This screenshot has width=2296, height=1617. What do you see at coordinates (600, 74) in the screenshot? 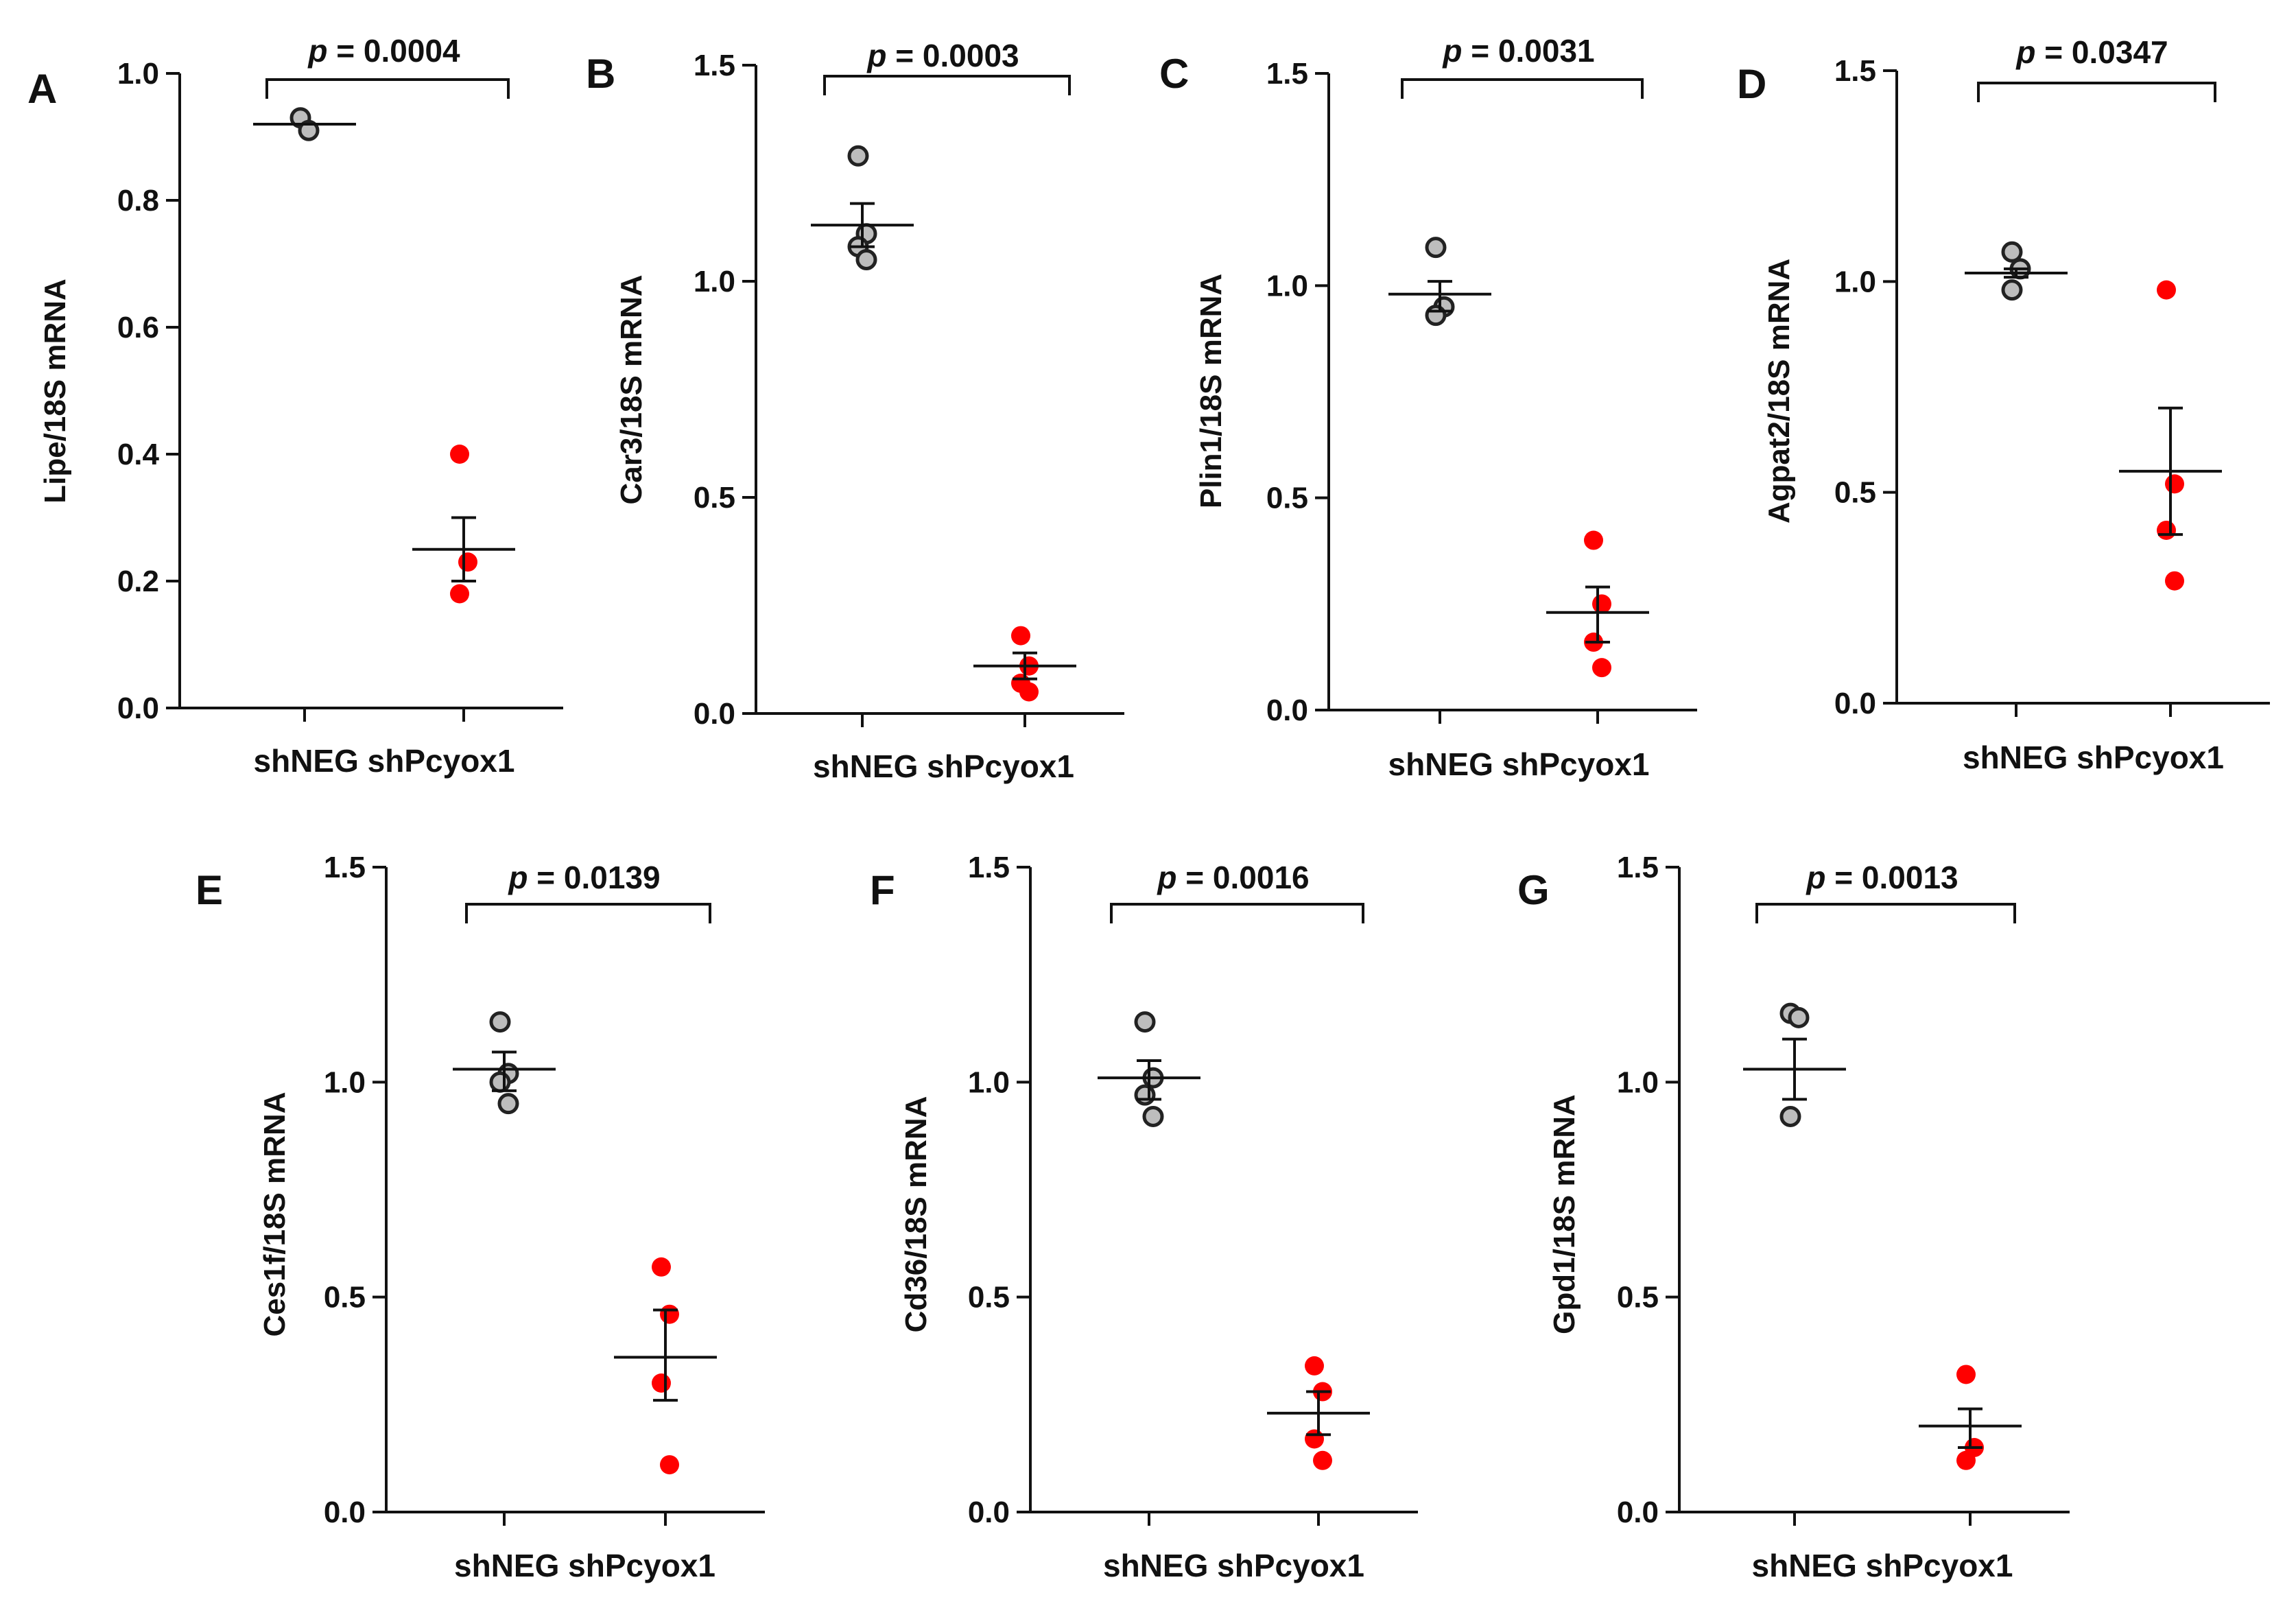
I see `panel-letter: B` at bounding box center [600, 74].